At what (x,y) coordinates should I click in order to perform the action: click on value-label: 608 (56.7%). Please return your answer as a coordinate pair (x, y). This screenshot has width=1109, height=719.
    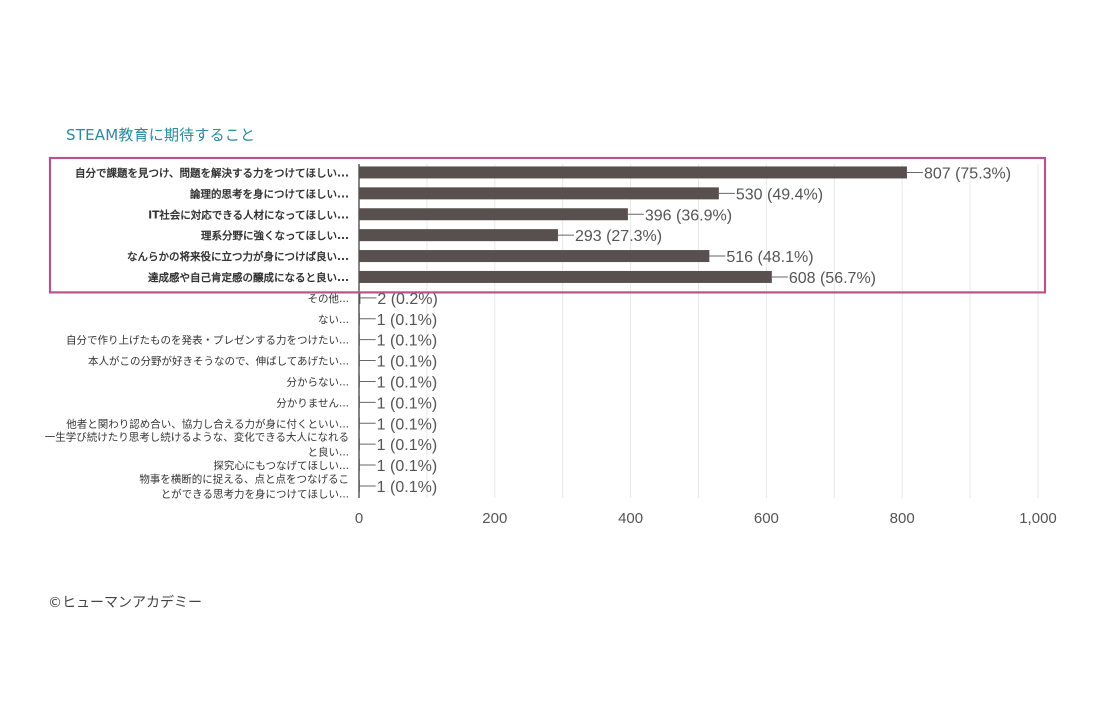
    Looking at the image, I should click on (832, 278).